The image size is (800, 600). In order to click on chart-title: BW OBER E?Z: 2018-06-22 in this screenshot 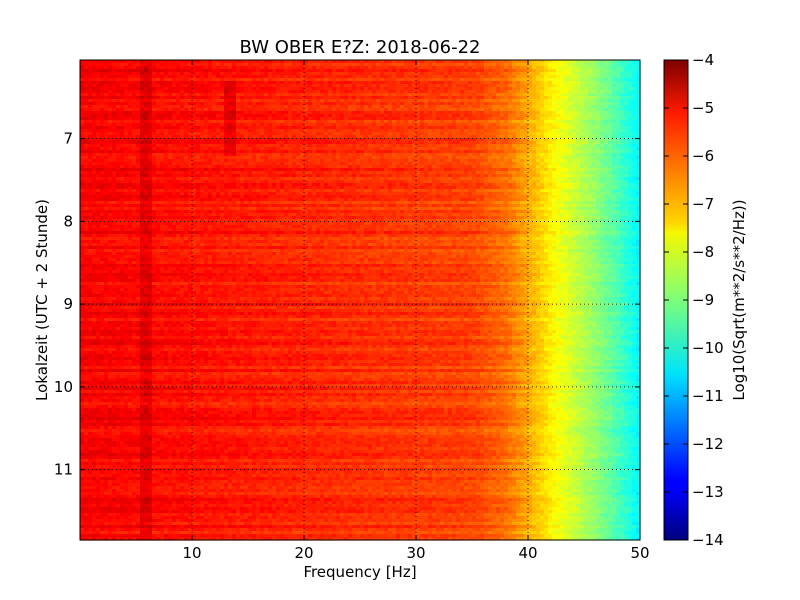, I will do `click(360, 47)`.